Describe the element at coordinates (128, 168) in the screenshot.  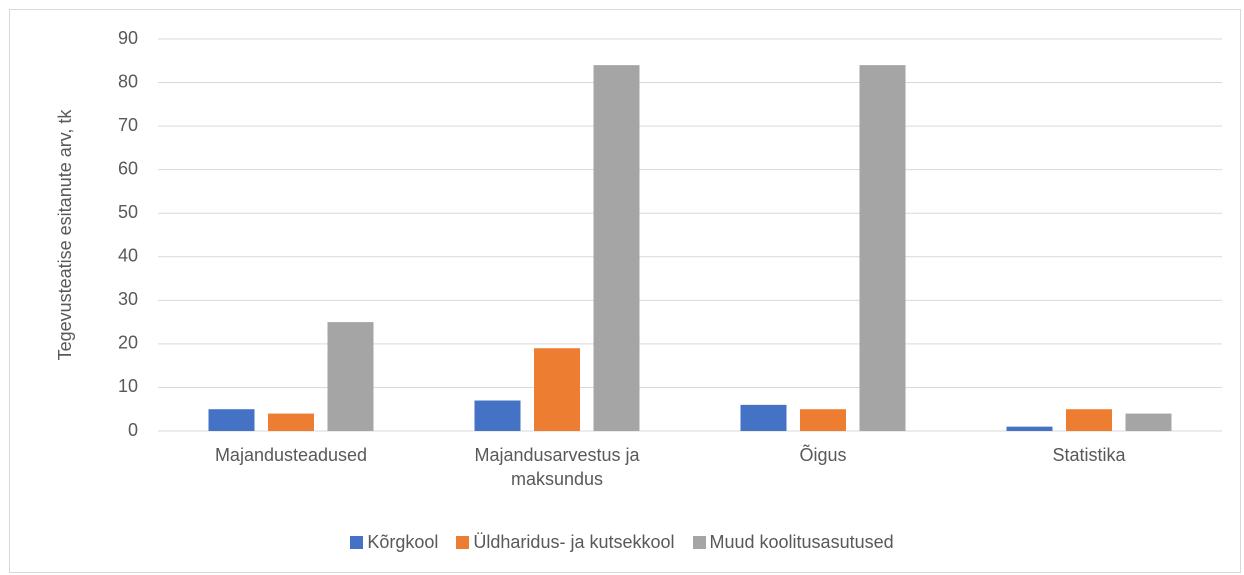
I see `y-tick-label: 60` at that location.